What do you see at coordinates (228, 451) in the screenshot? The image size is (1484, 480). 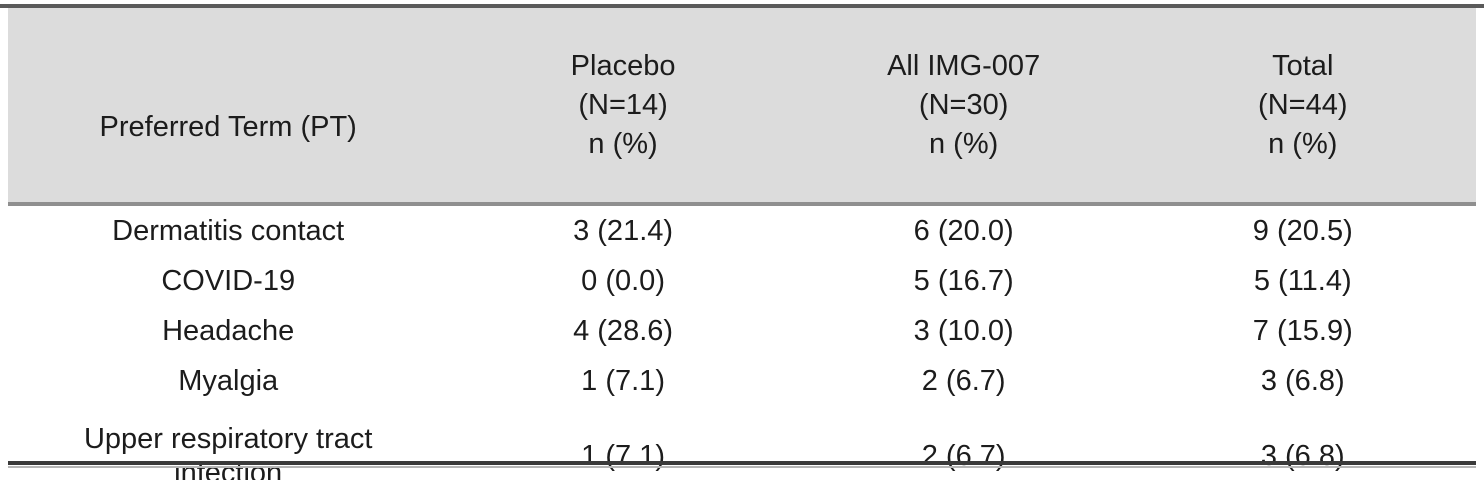 I see `preferred-term-text: Upper respiratory tract infection` at bounding box center [228, 451].